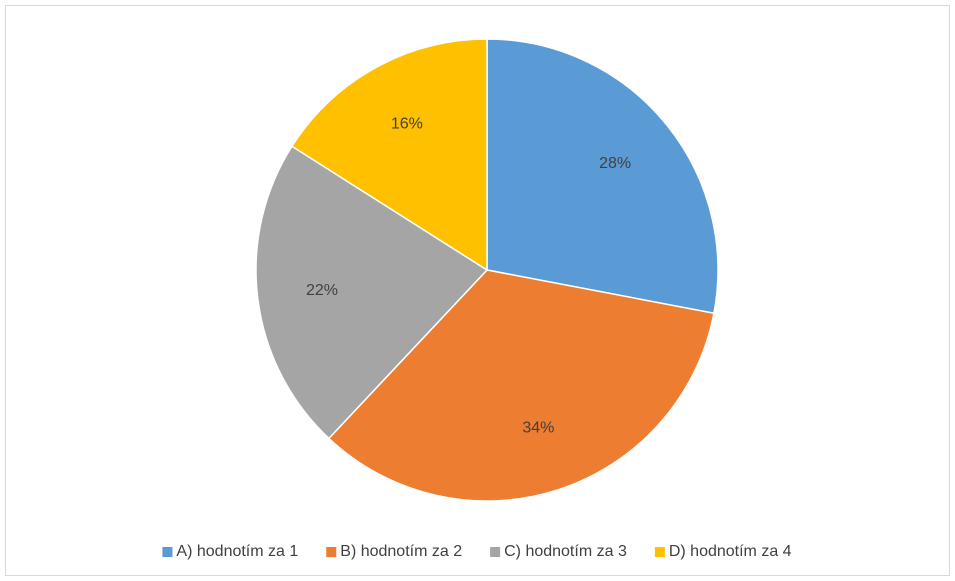 Image resolution: width=955 pixels, height=581 pixels. I want to click on legend-label: A) hodnotím za 1, so click(237, 551).